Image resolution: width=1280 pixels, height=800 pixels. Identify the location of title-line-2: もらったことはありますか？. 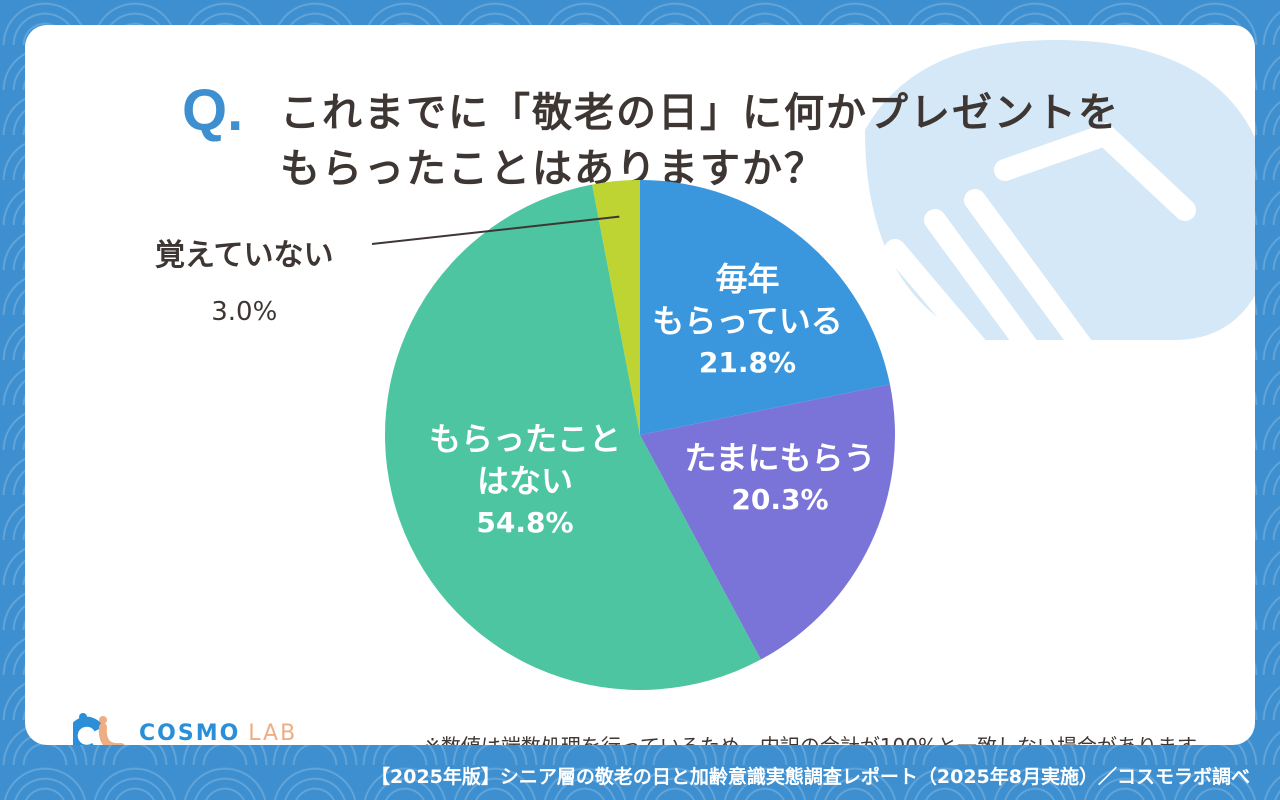
(553, 169).